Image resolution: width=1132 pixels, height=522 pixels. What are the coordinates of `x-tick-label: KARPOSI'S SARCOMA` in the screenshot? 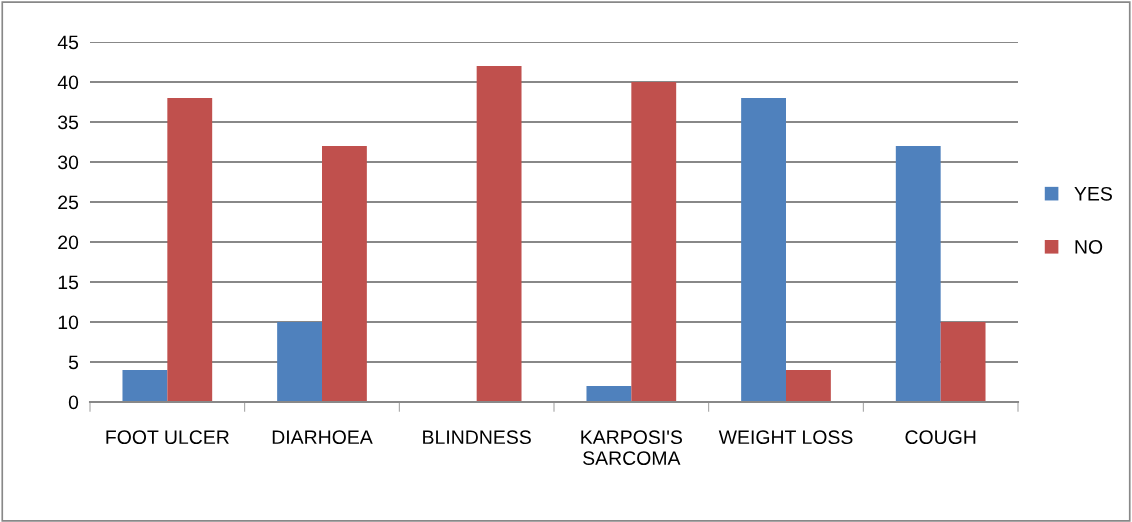 It's located at (631, 447).